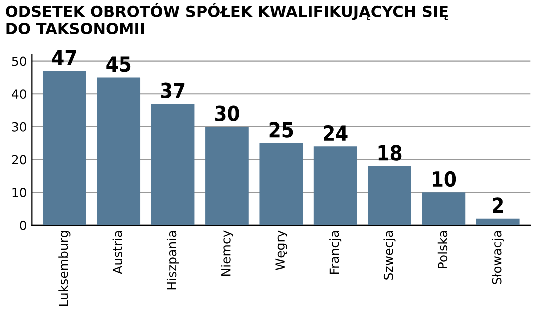 The height and width of the screenshot is (322, 536). What do you see at coordinates (117, 252) in the screenshot?
I see `x-tick-label: Austria` at bounding box center [117, 252].